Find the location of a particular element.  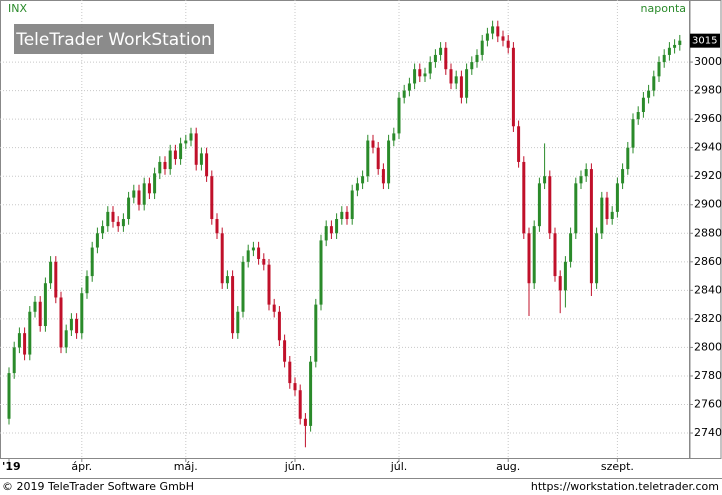

y-axis-frame is located at coordinates (705, 229).